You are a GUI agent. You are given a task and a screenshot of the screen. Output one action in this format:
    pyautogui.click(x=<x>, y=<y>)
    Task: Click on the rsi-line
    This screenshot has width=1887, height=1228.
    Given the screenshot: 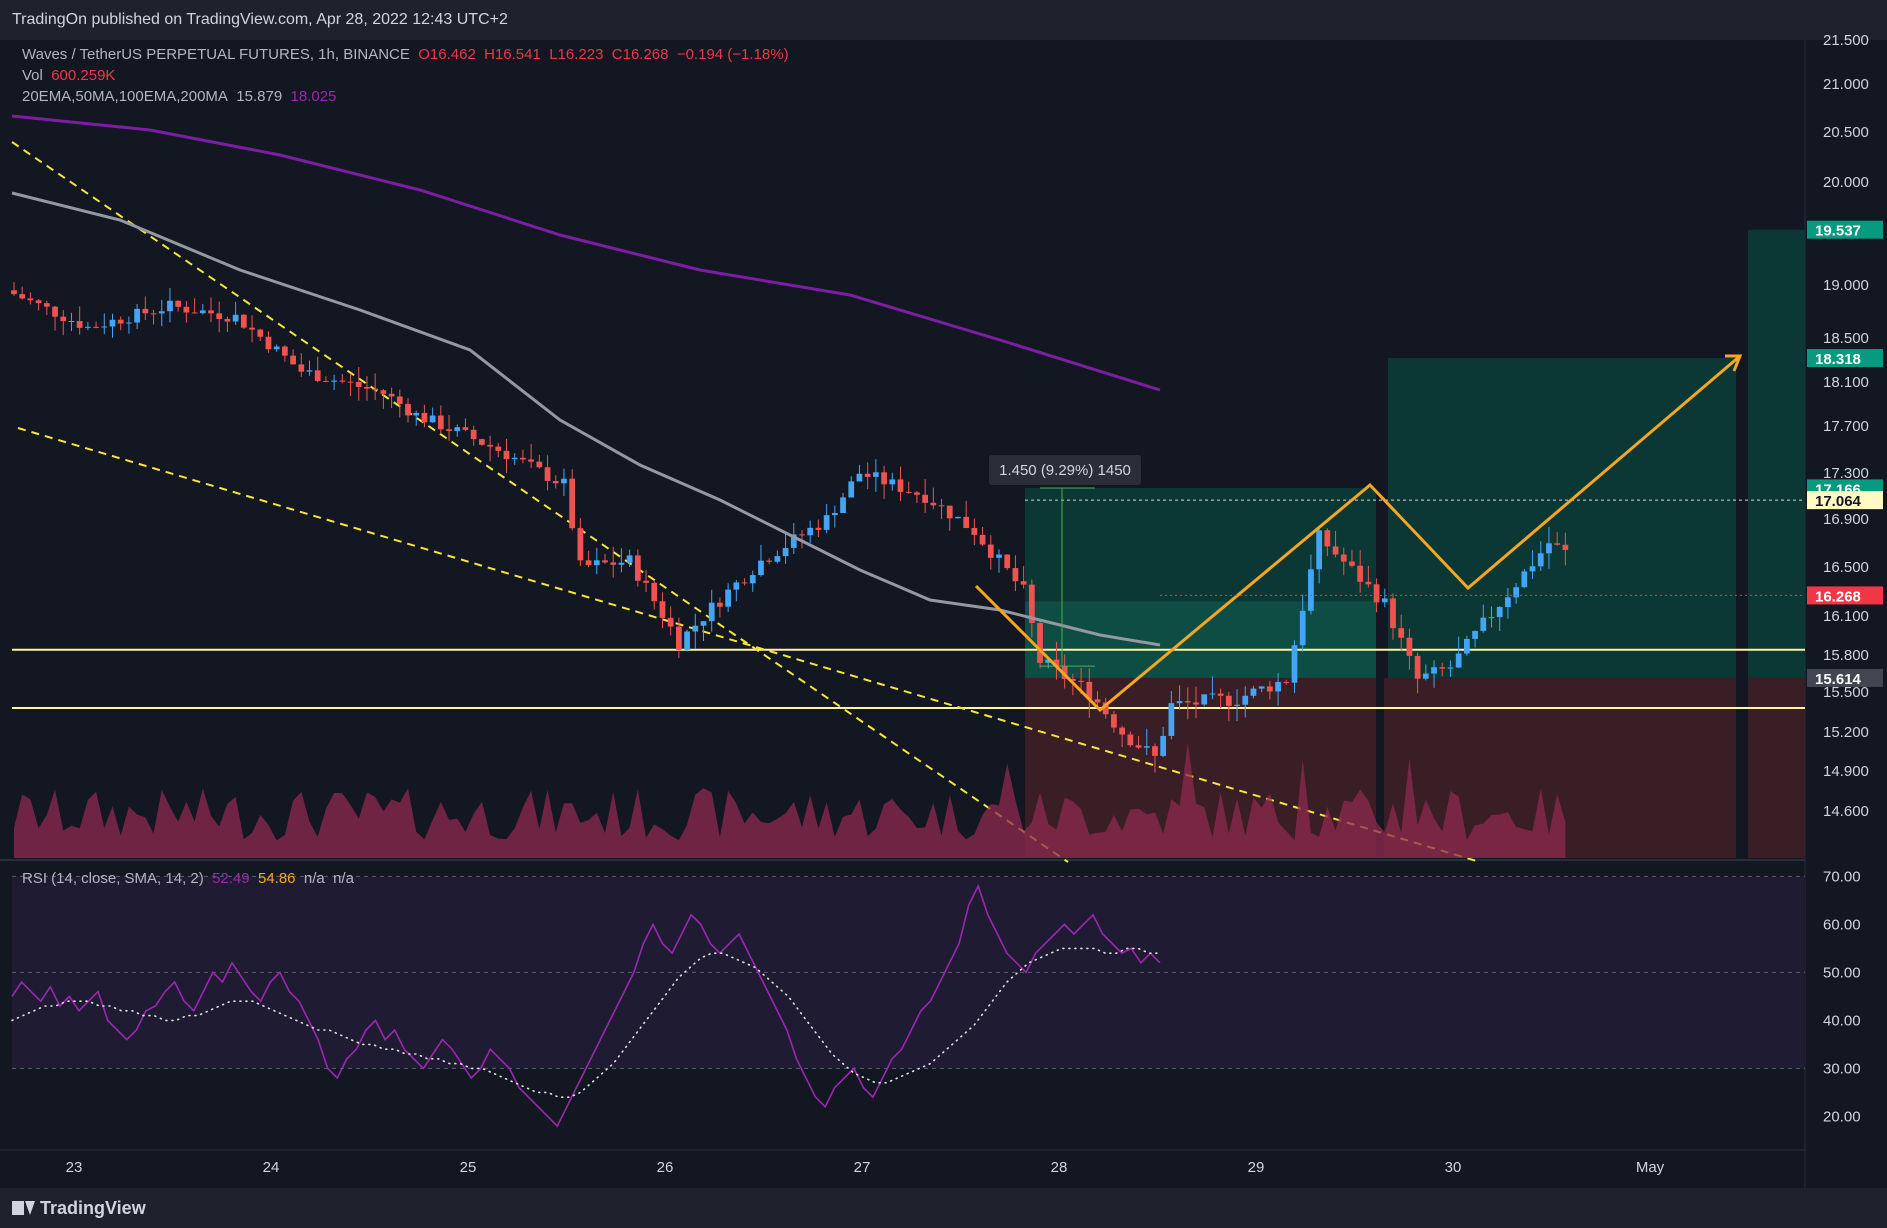 What is the action you would take?
    pyautogui.click(x=586, y=1005)
    